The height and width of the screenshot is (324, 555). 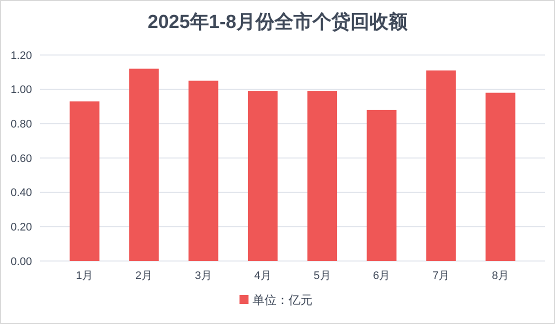 I want to click on y-tick-label: 0.00, so click(x=21, y=262).